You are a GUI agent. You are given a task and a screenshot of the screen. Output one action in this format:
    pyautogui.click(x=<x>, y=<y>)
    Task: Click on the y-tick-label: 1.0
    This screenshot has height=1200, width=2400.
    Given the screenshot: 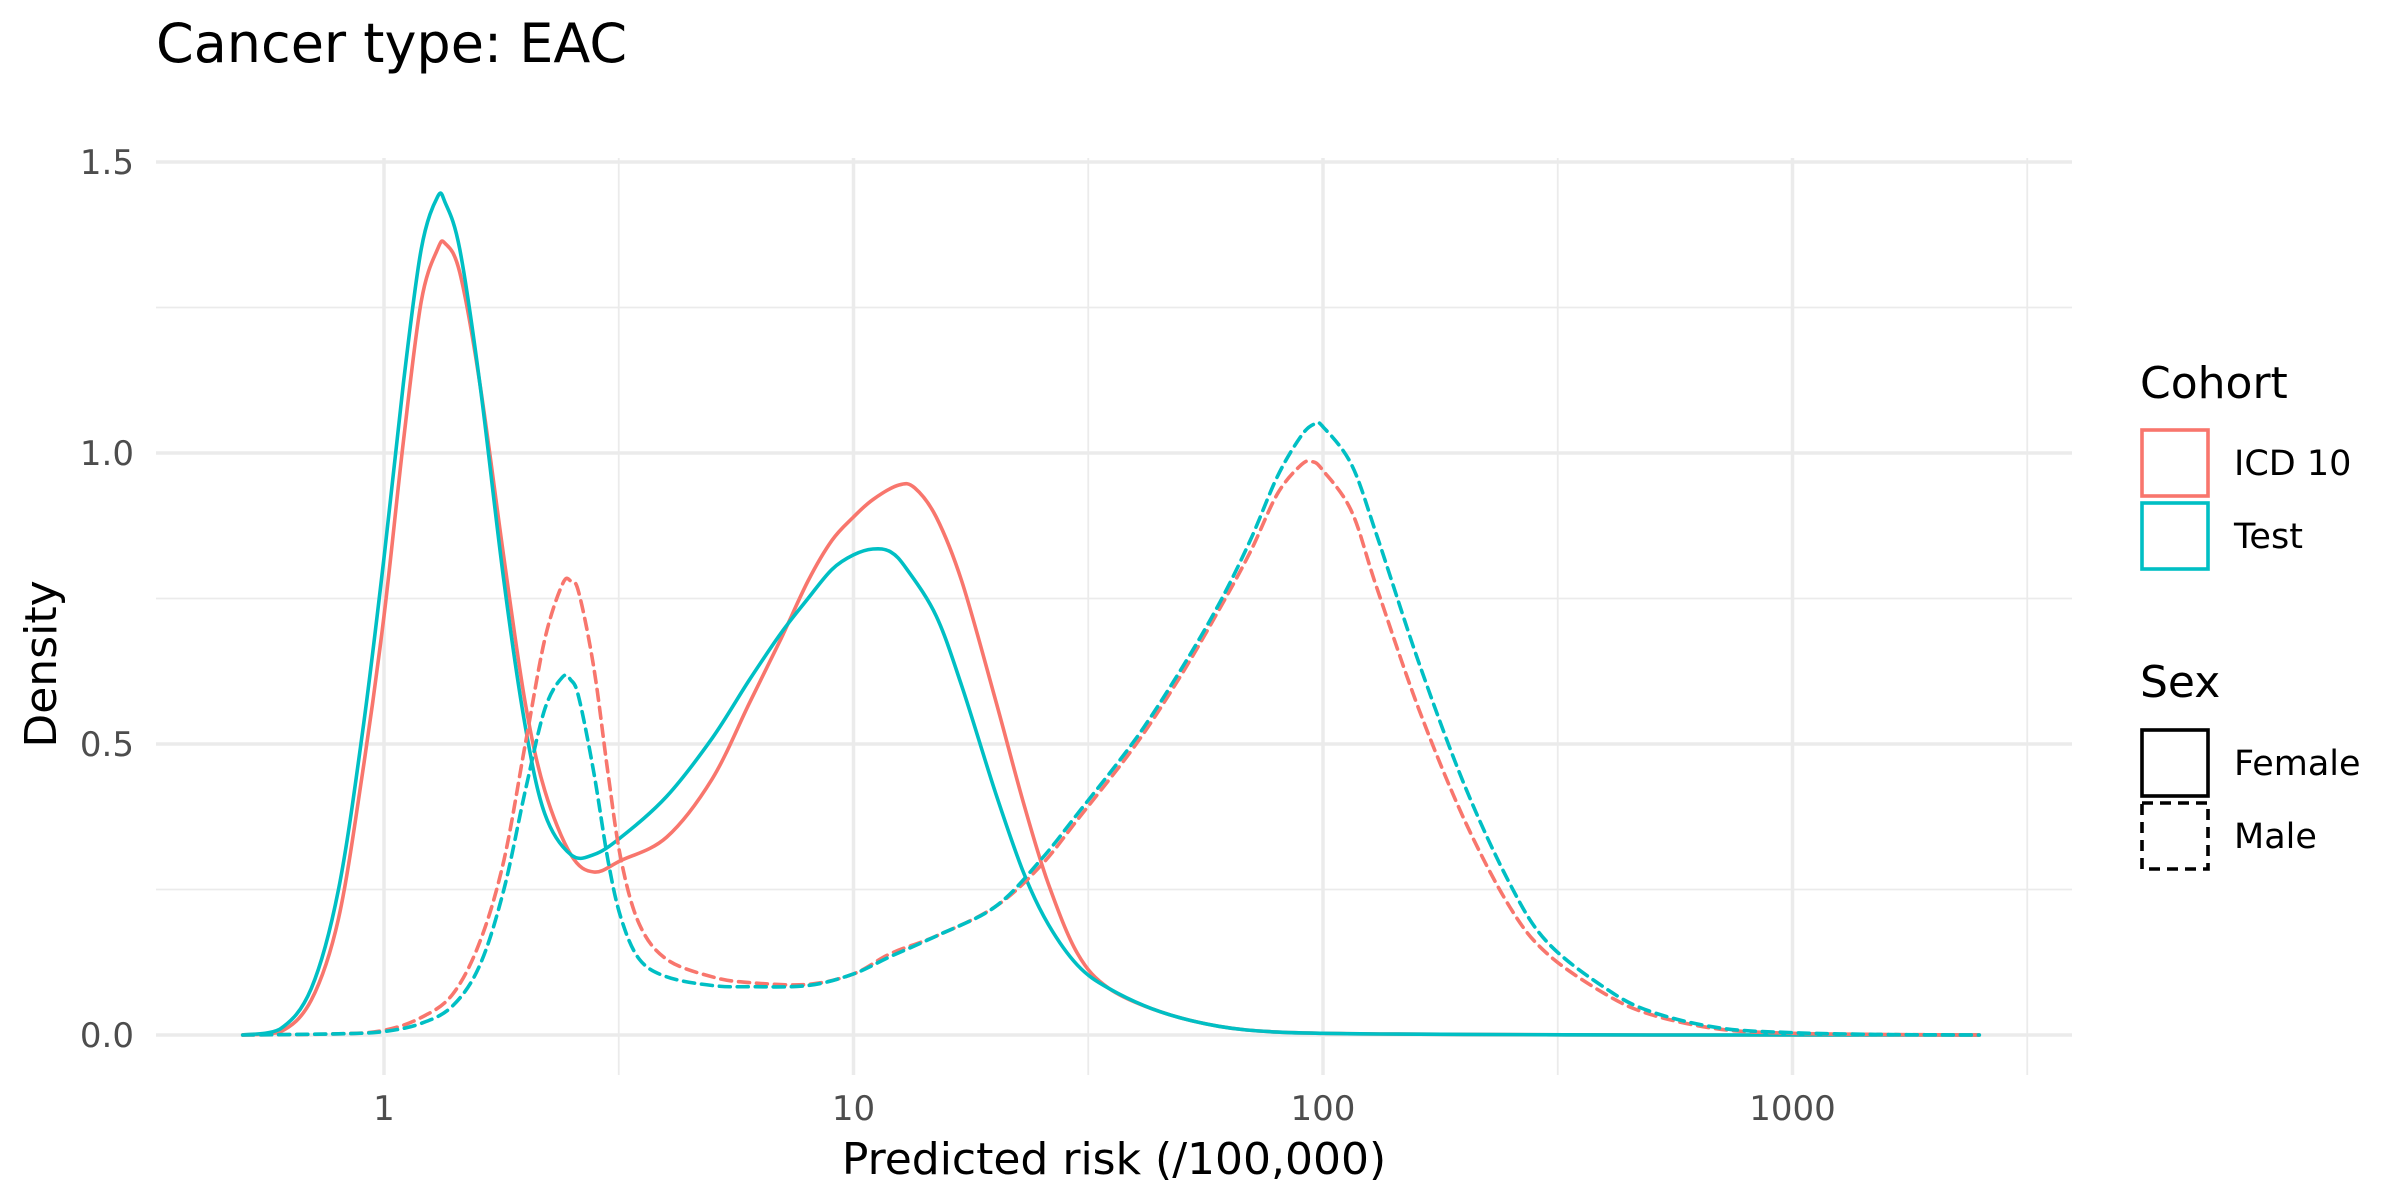 What is the action you would take?
    pyautogui.click(x=107, y=454)
    